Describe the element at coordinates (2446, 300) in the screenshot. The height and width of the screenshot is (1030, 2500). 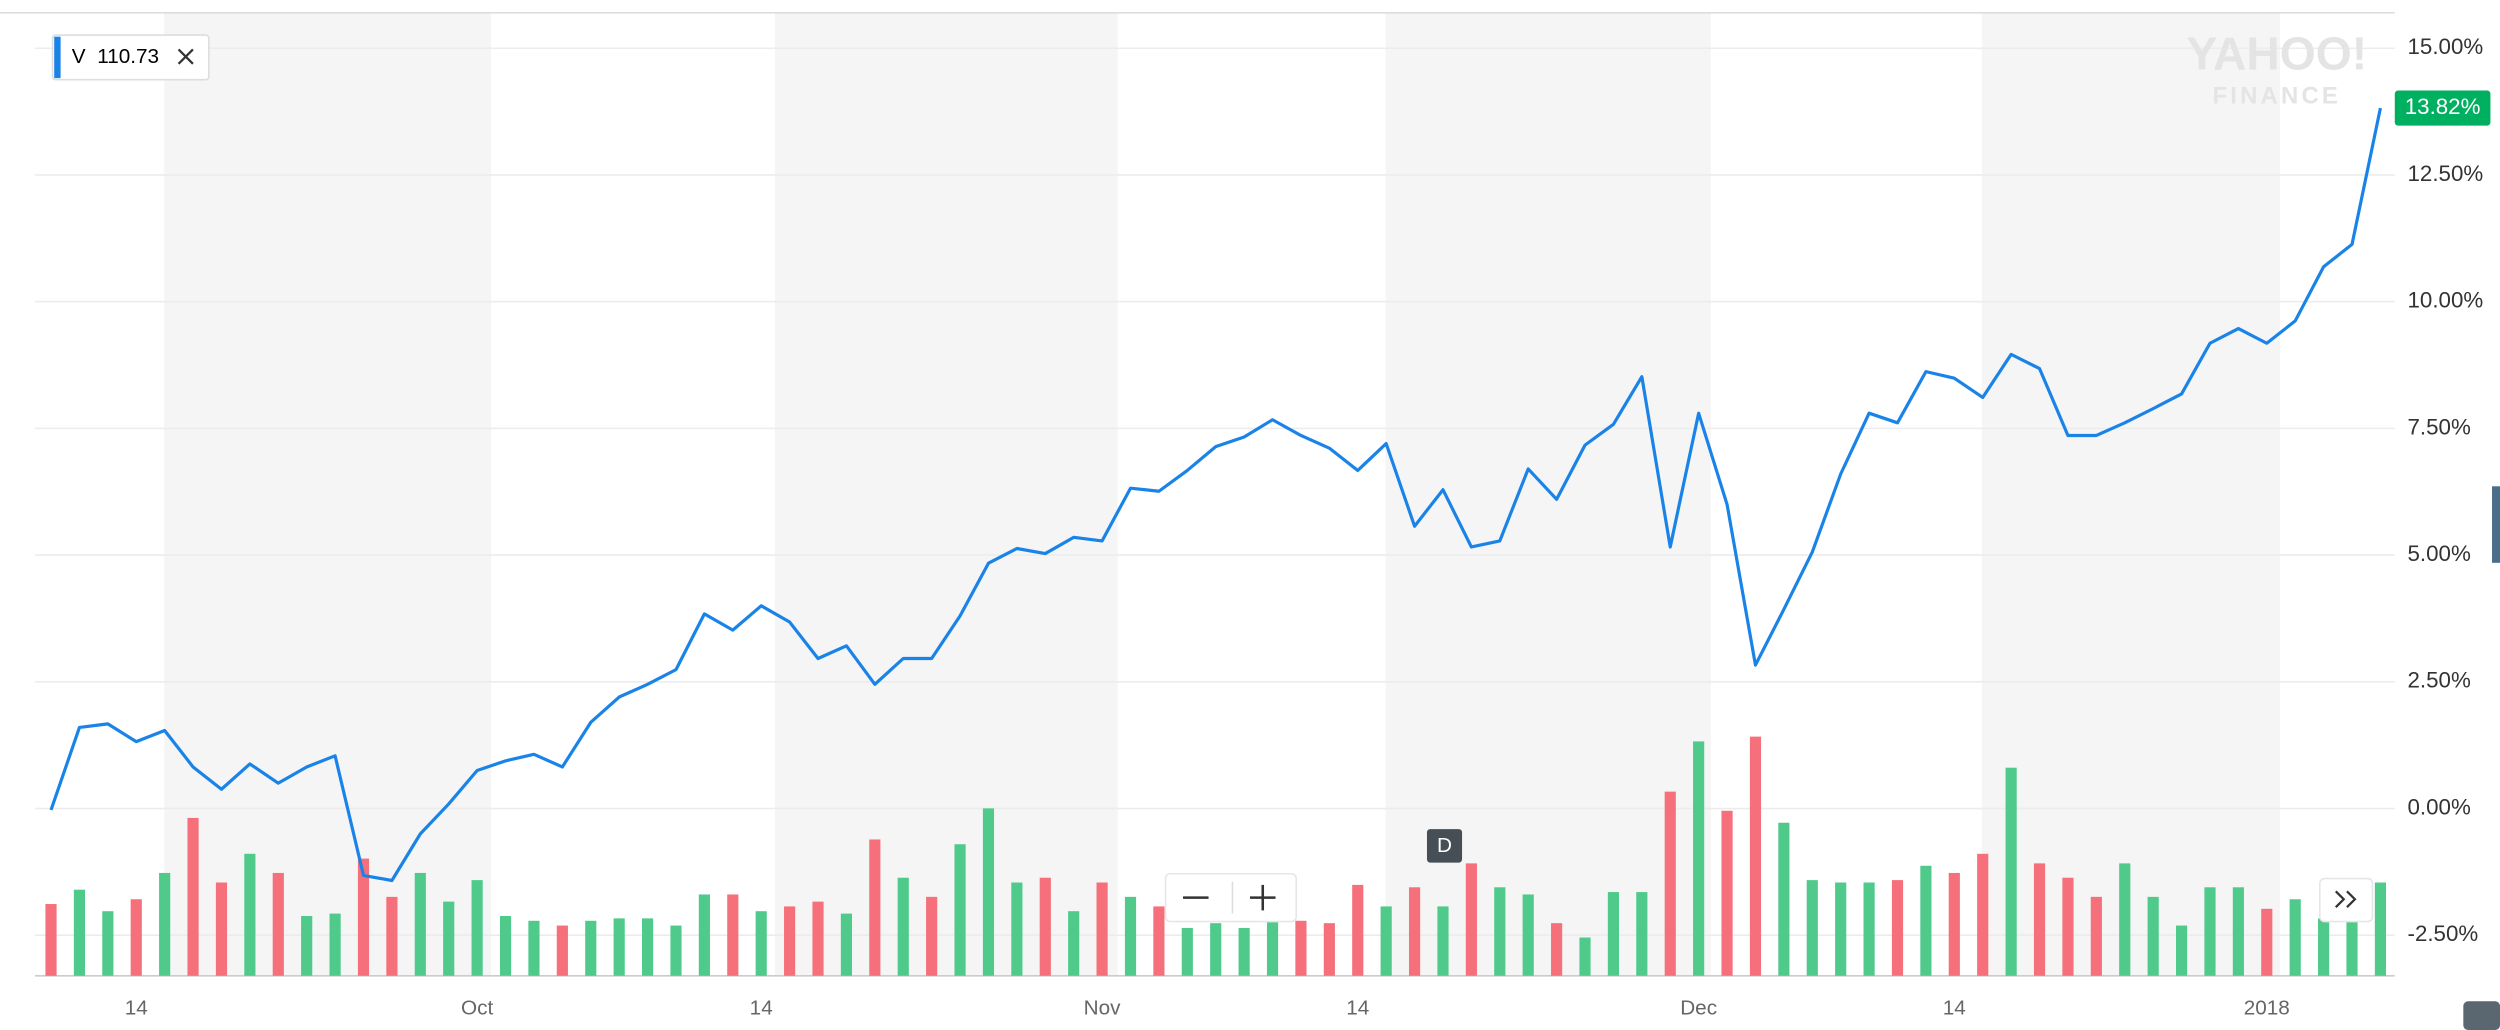
I see `y-tick-label: 10.00%` at that location.